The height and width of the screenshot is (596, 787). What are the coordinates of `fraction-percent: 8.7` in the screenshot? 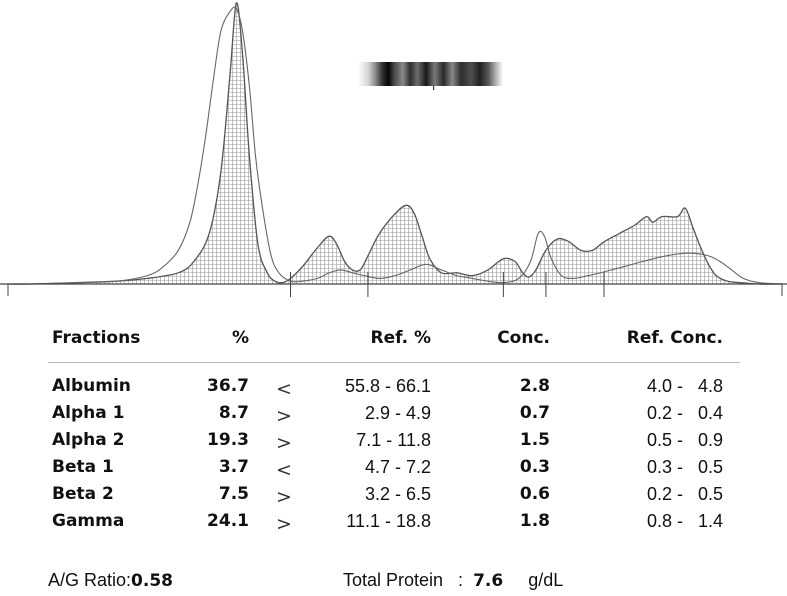 It's located at (233, 413).